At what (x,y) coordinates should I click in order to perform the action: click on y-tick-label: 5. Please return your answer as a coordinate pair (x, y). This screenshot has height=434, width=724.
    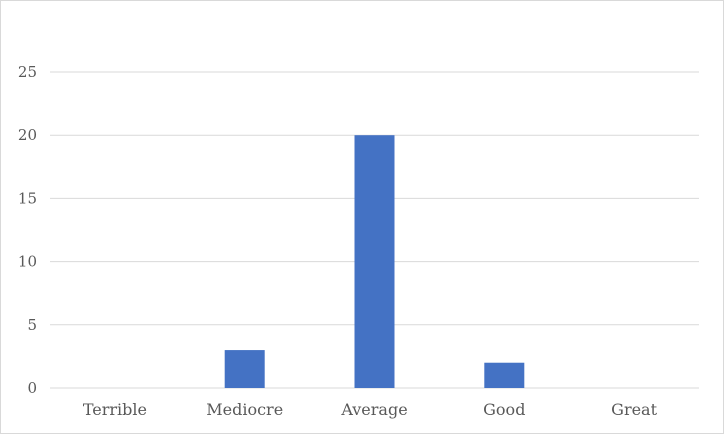
    Looking at the image, I should click on (32, 325).